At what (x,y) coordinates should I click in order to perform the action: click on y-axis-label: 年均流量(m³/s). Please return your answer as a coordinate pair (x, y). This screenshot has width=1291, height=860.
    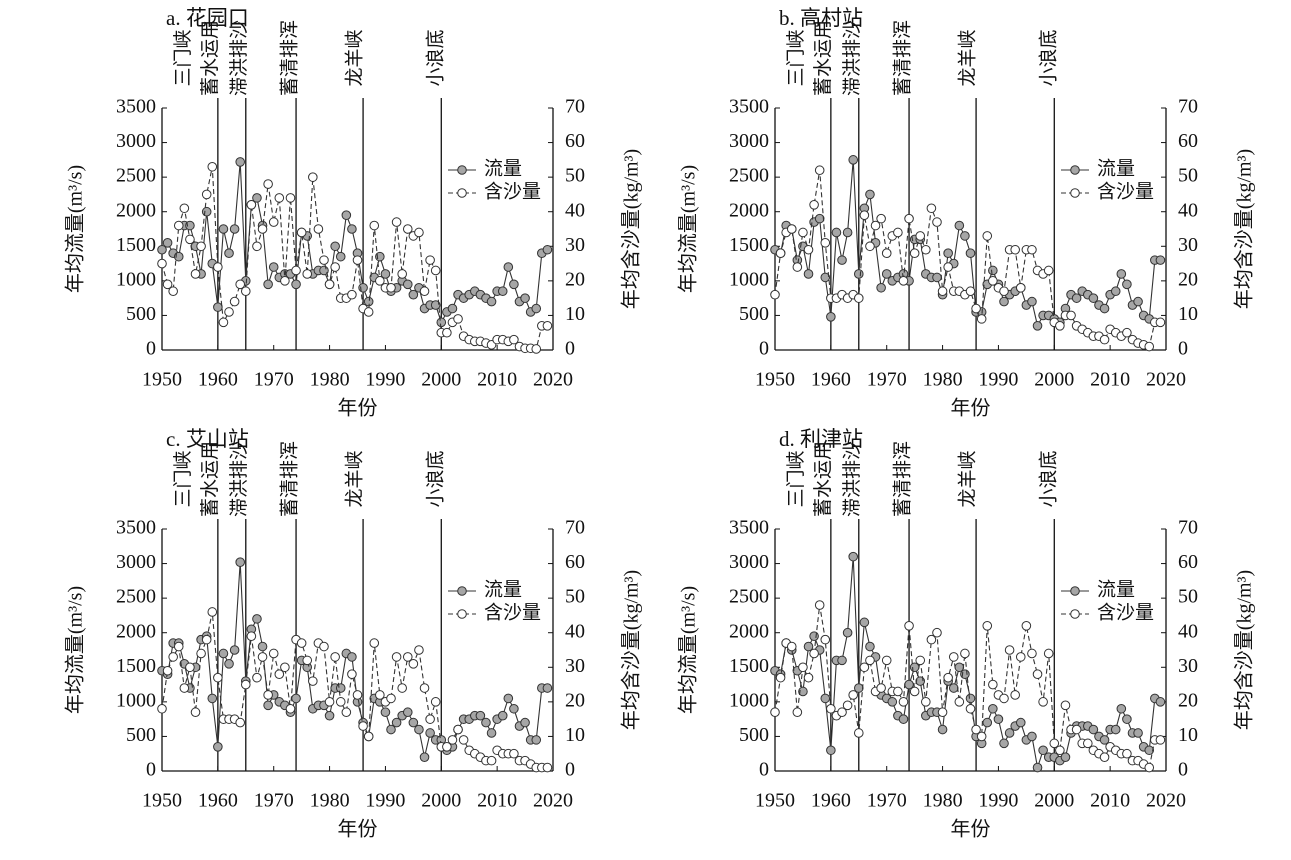
    Looking at the image, I should click on (75, 229).